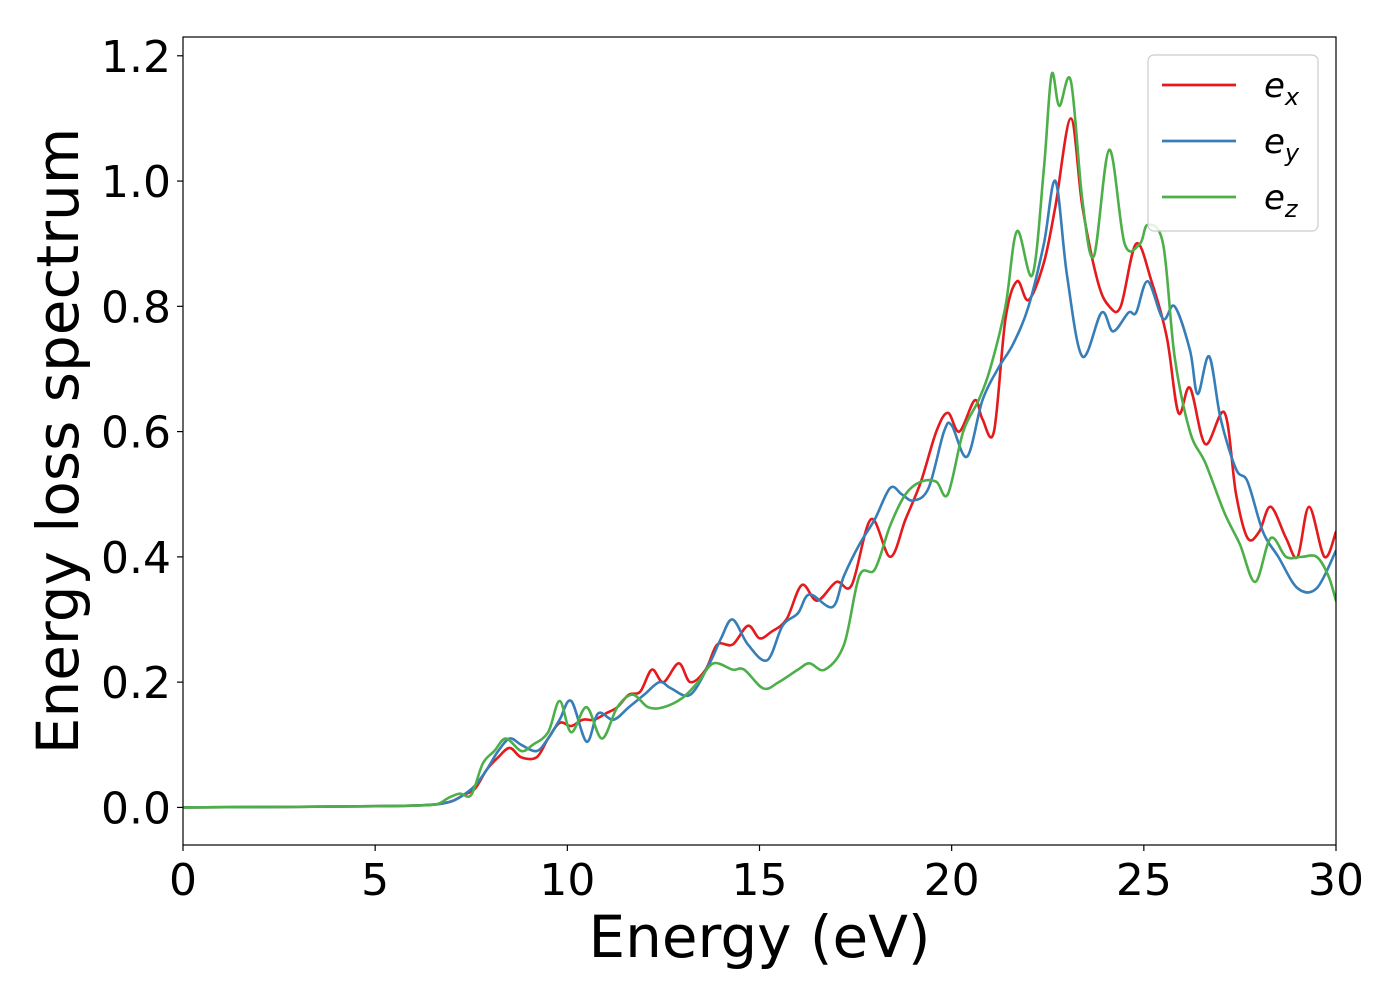 This screenshot has width=1400, height=1000. What do you see at coordinates (1336, 880) in the screenshot?
I see `x-tick-label: 30` at bounding box center [1336, 880].